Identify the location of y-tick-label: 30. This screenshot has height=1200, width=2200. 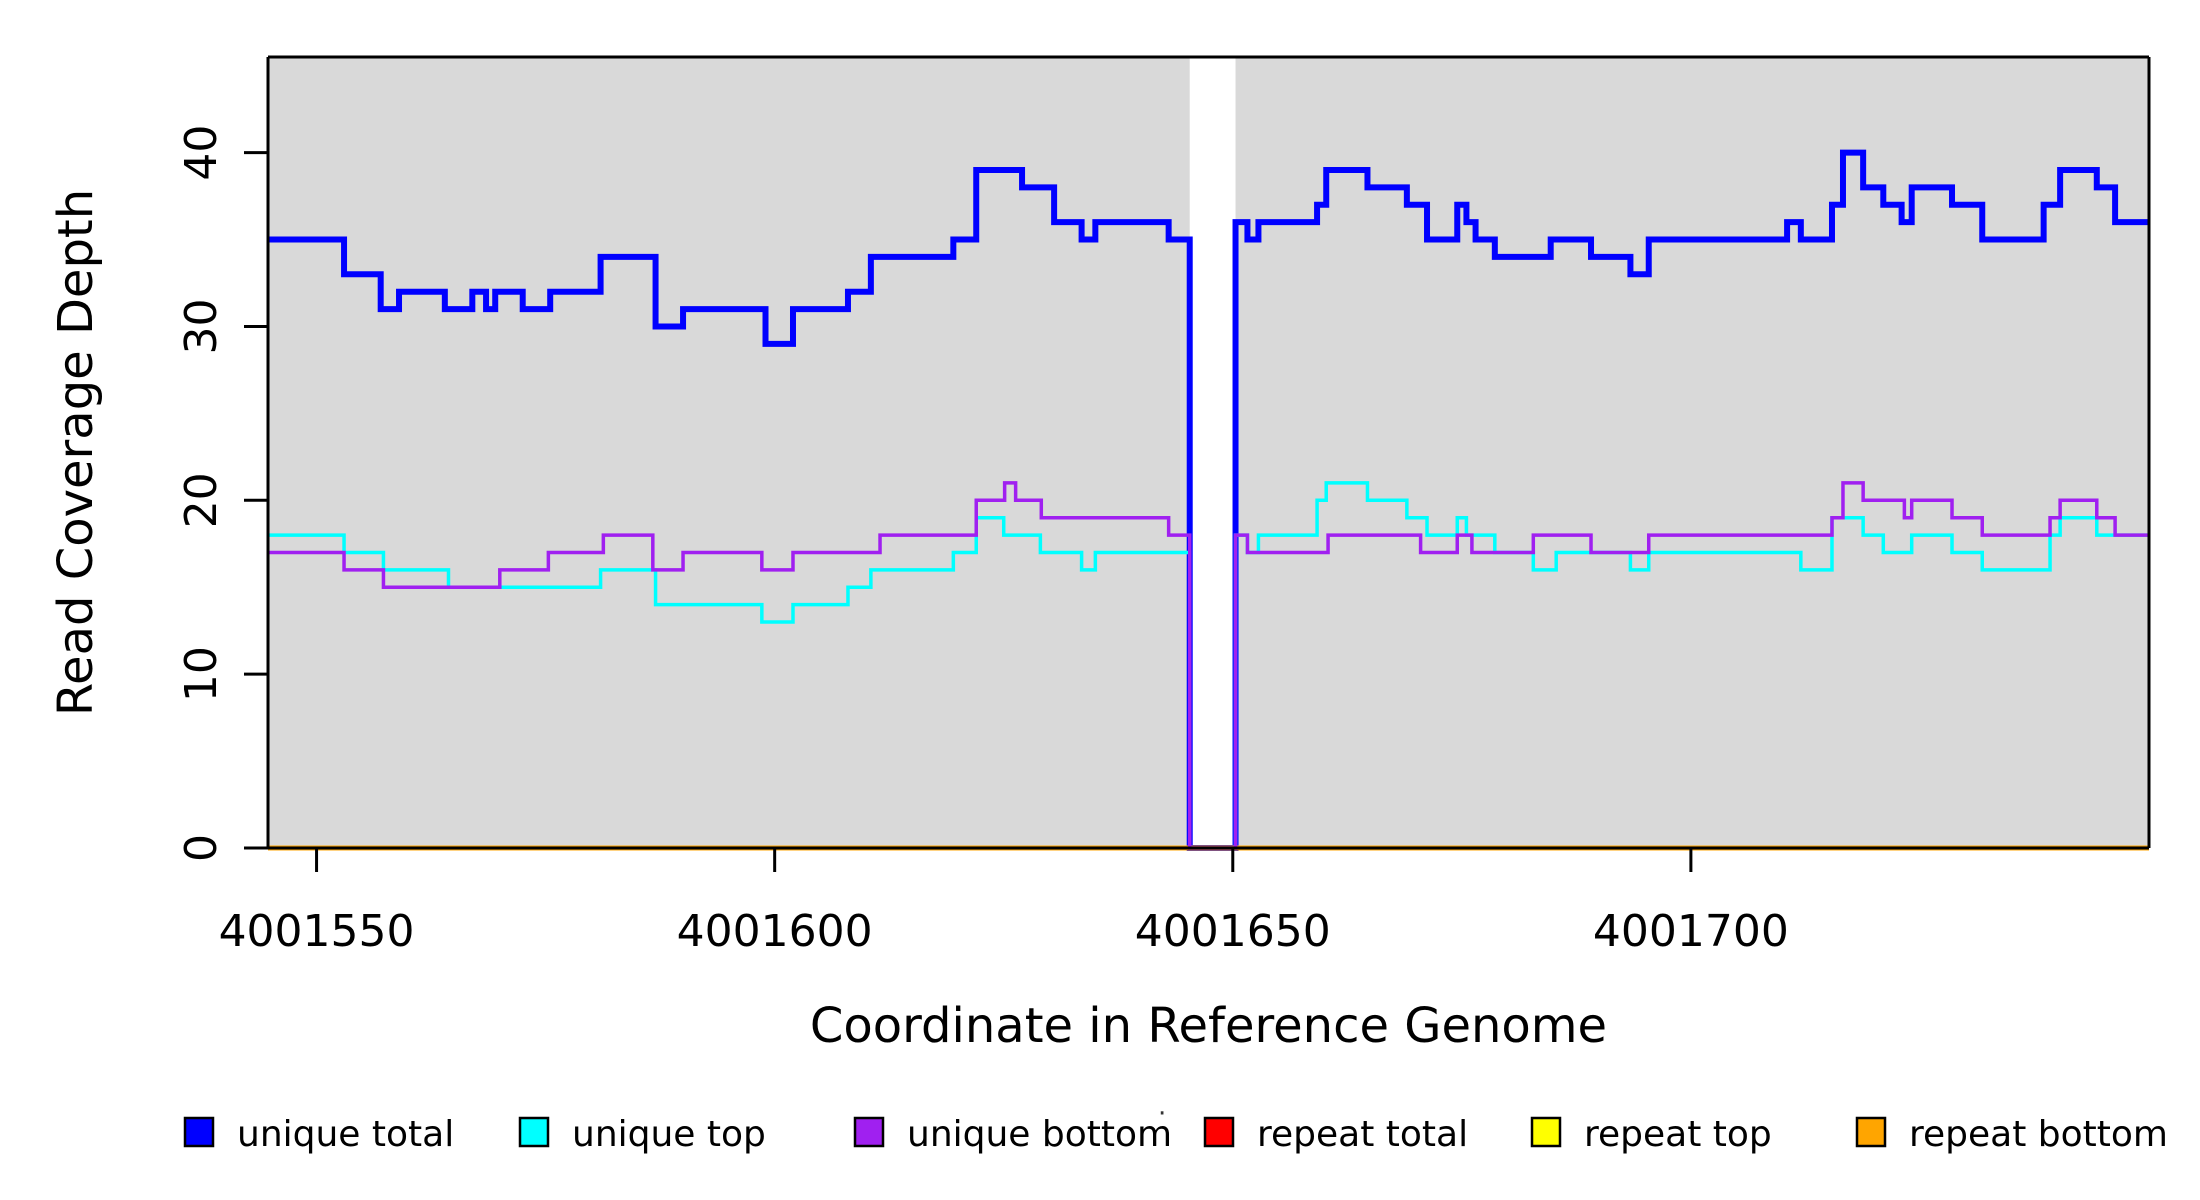
(201, 326).